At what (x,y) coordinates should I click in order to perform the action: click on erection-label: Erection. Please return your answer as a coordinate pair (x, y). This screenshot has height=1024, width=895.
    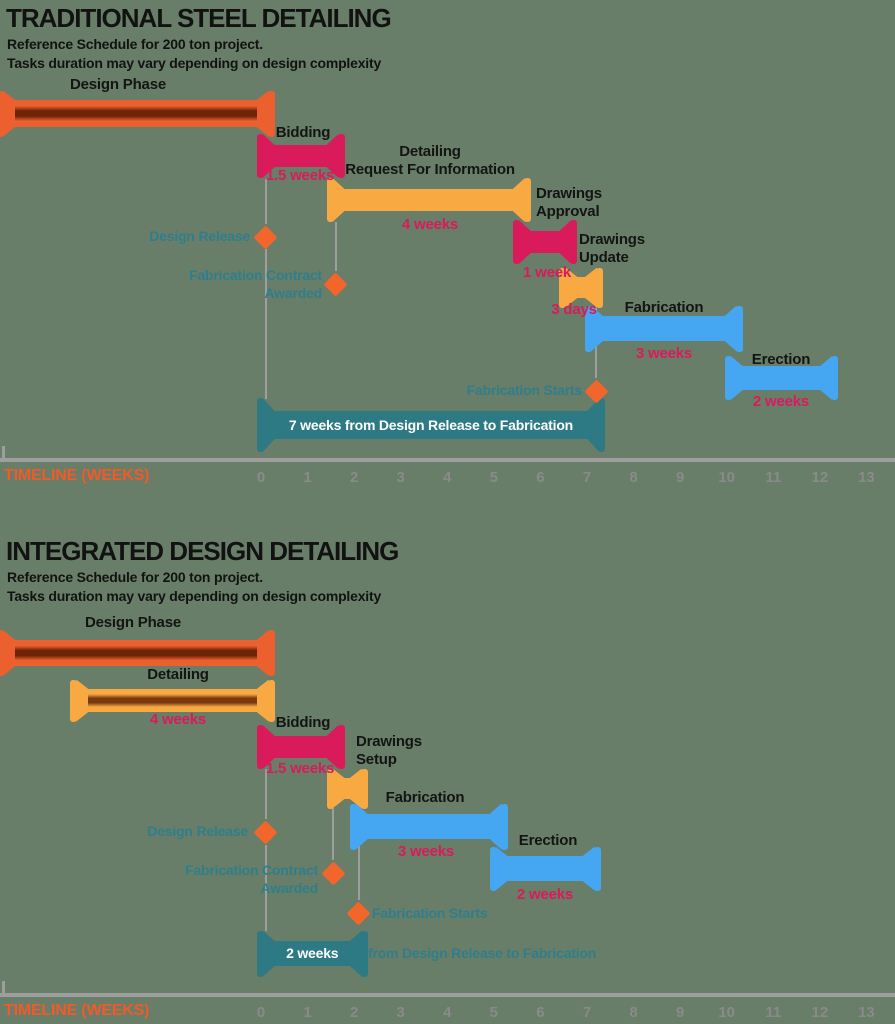
    Looking at the image, I should click on (781, 359).